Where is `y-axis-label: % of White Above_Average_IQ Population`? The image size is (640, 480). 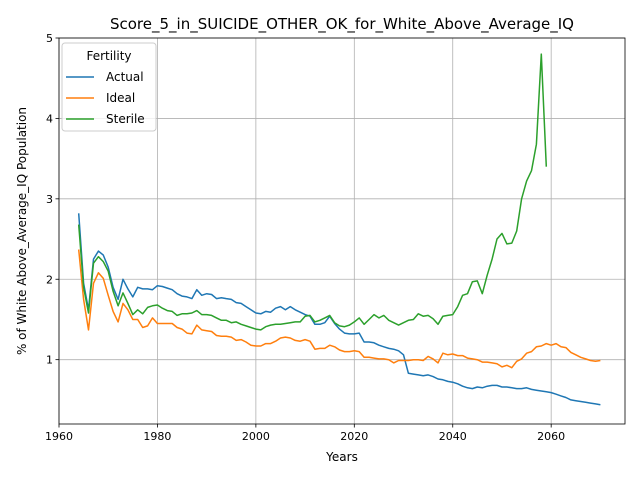
y-axis-label: % of White Above_Average_IQ Population is located at coordinates (22, 231).